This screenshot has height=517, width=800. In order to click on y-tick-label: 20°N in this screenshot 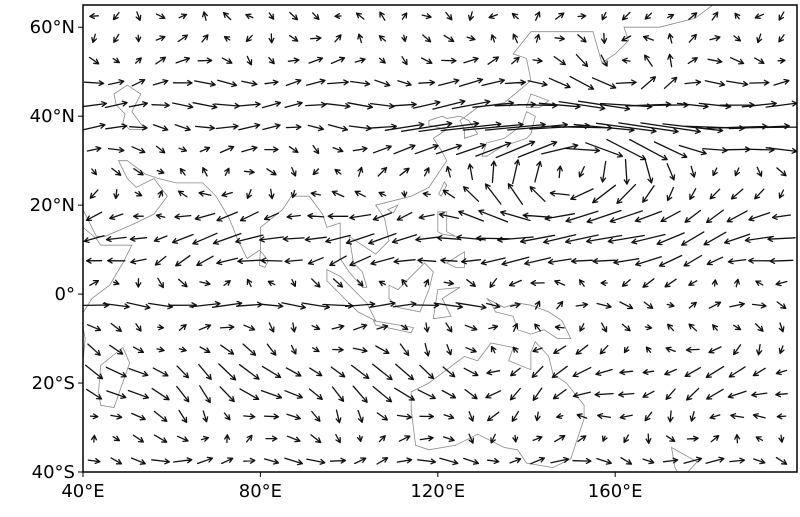, I will do `click(52, 205)`.